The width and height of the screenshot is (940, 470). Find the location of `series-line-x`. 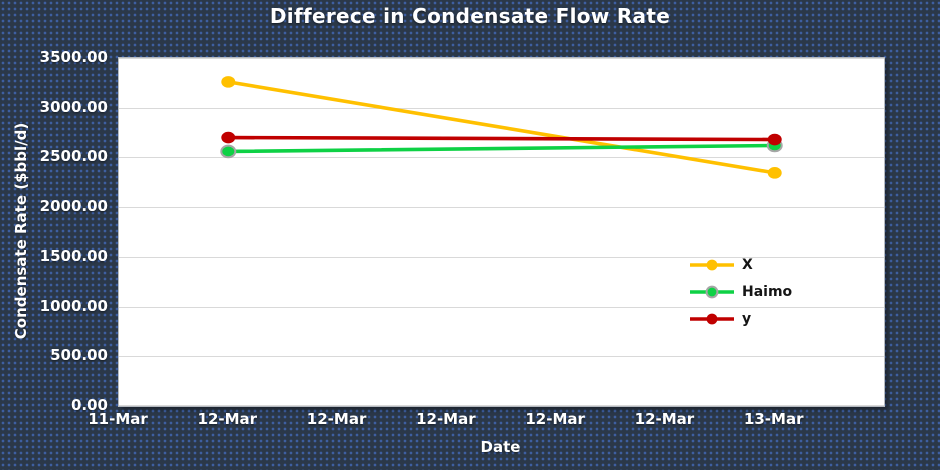

series-line-x is located at coordinates (501, 127).